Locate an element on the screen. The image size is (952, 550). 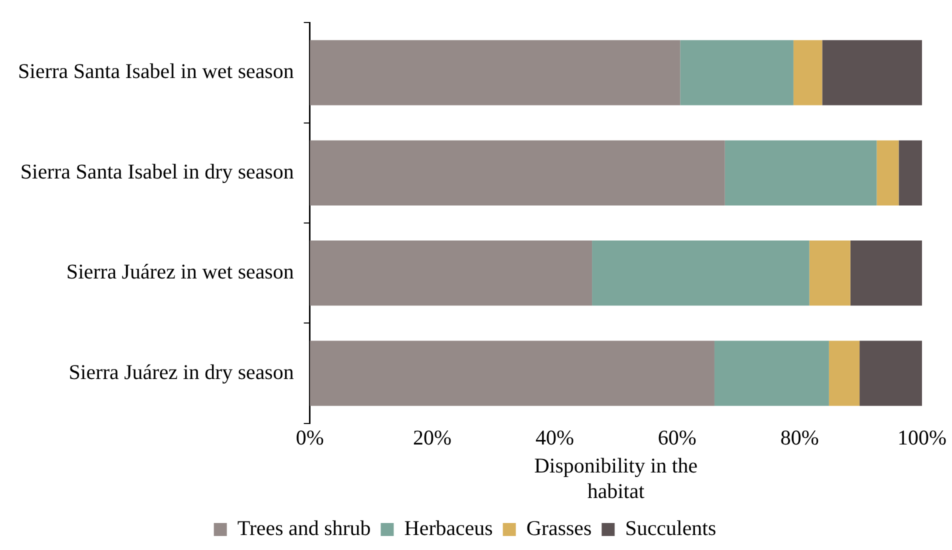
x-tick-label: 60% is located at coordinates (677, 438).